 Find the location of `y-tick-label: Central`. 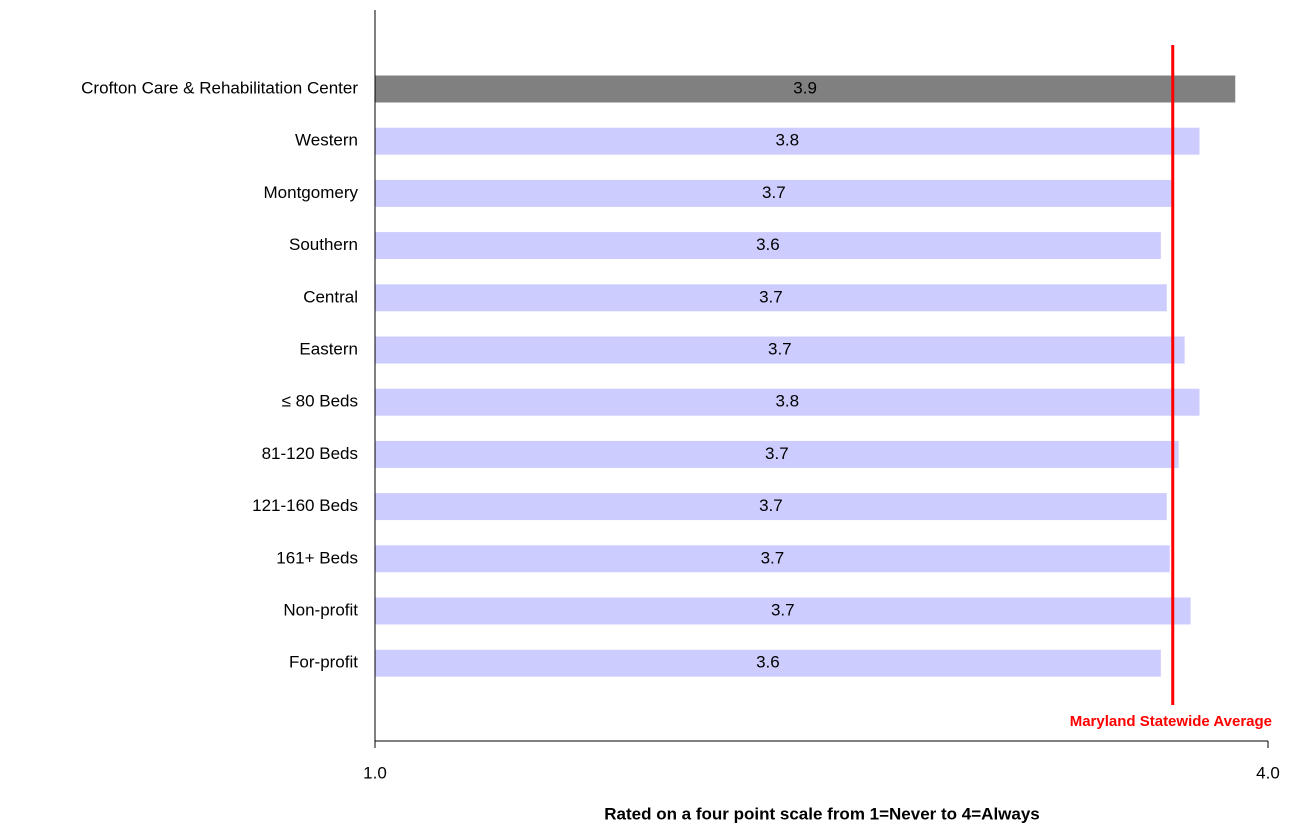

y-tick-label: Central is located at coordinates (330, 296).